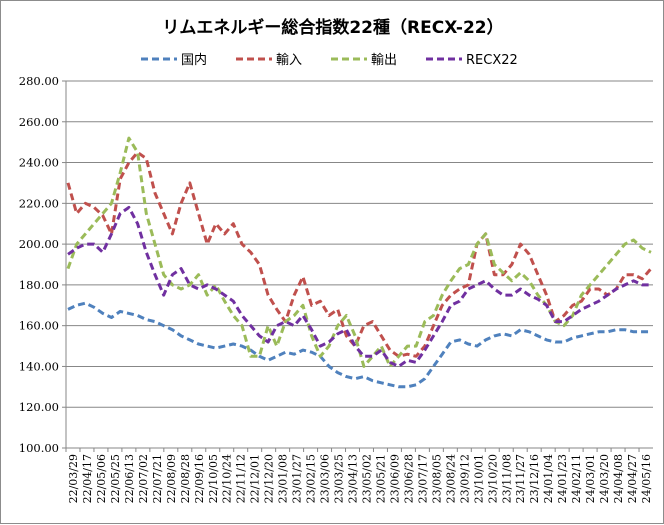 The image size is (664, 525). Describe the element at coordinates (39, 122) in the screenshot. I see `y-tick-label: 260.00` at that location.